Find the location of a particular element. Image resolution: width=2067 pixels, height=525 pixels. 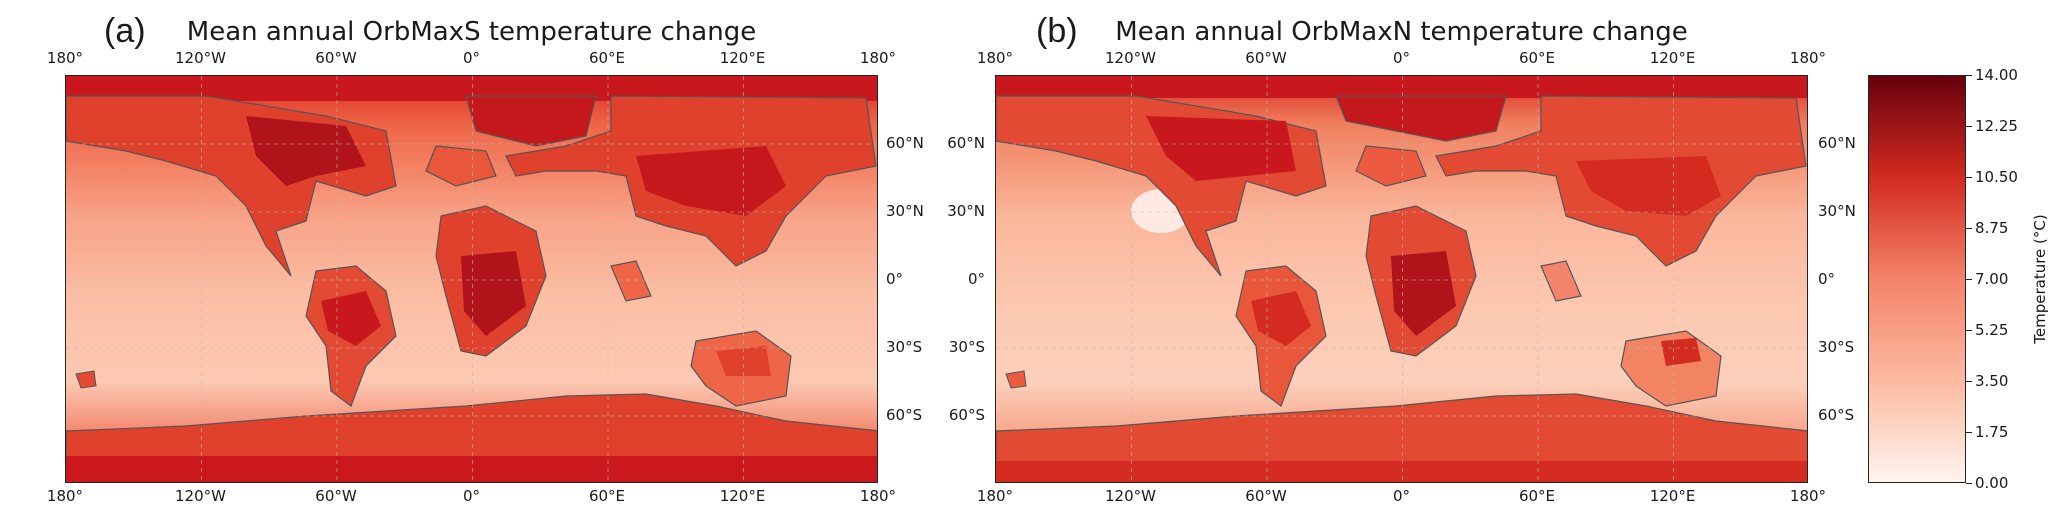

panel-b-right-lat-tick-60n: 60°N is located at coordinates (1837, 143).